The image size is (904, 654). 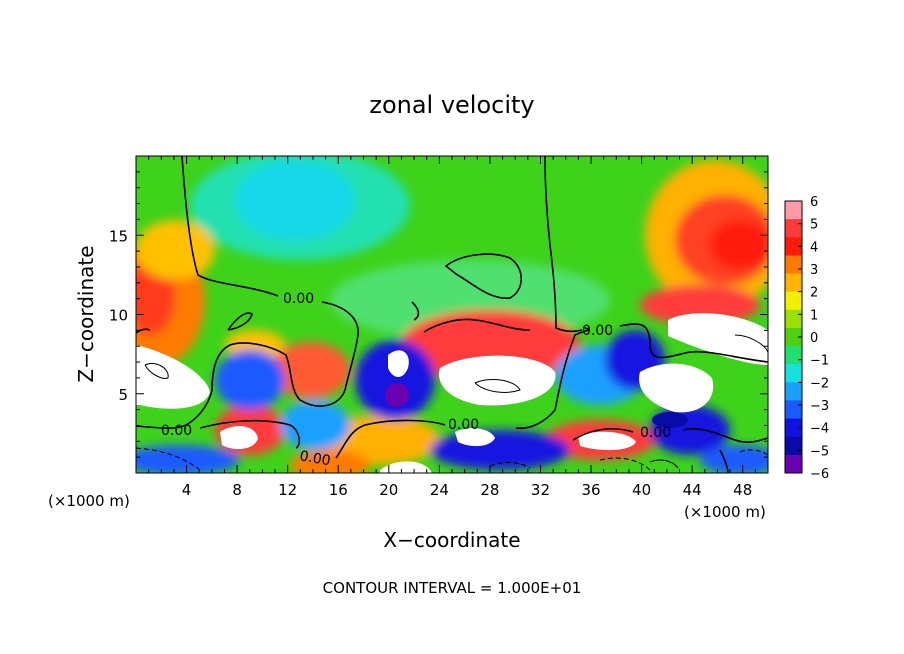 What do you see at coordinates (814, 225) in the screenshot?
I see `colorbar-tick-label: 5` at bounding box center [814, 225].